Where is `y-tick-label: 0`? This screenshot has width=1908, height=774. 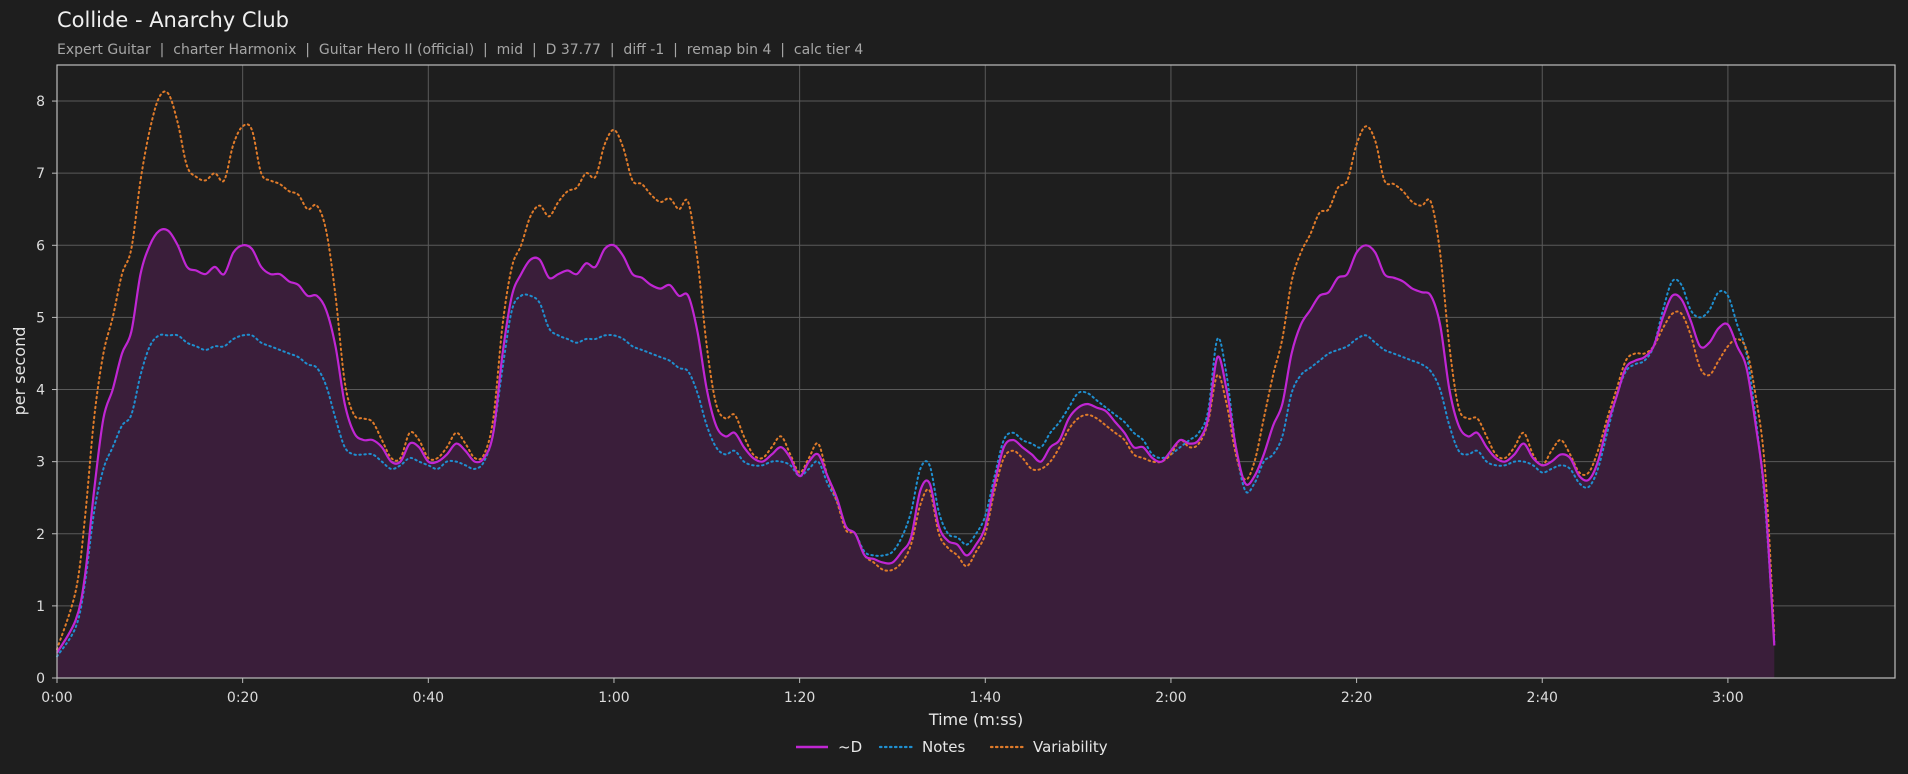
y-tick-label: 0 is located at coordinates (40, 679).